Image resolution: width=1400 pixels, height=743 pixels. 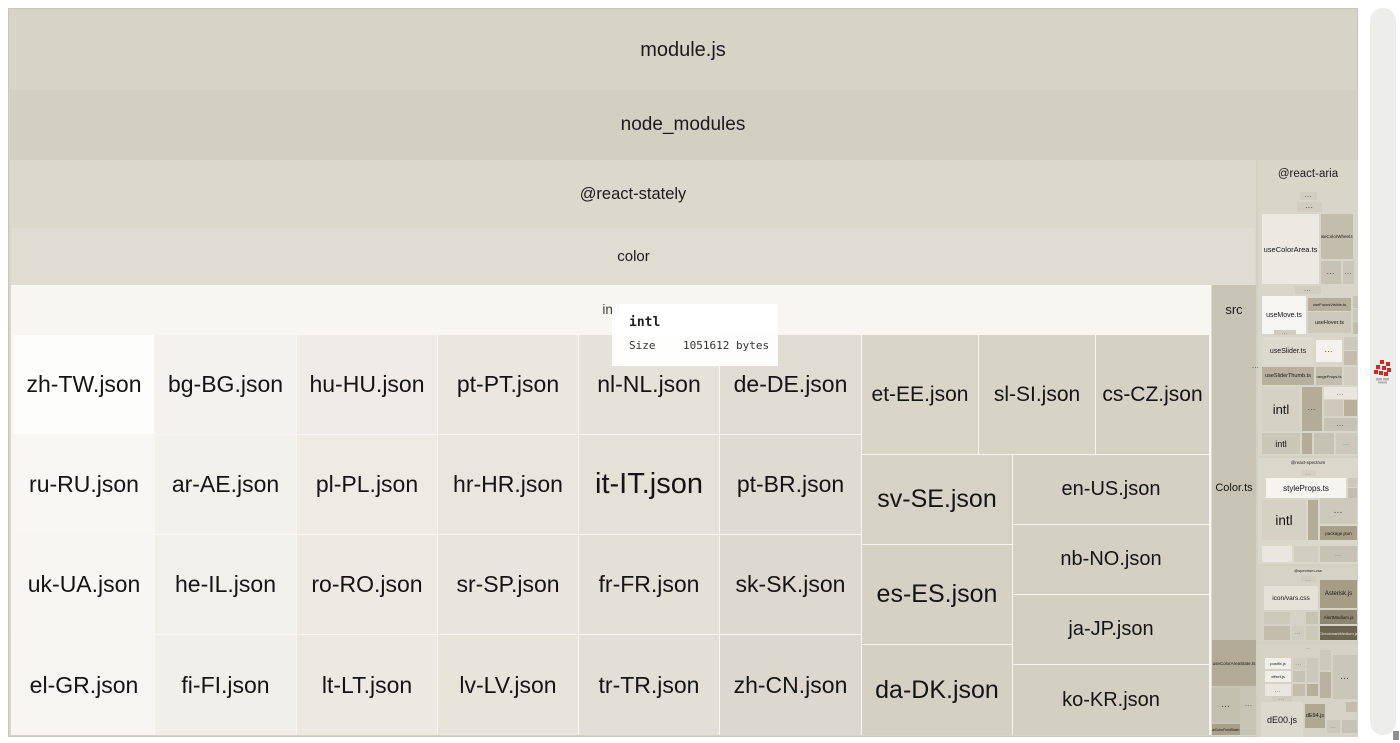 I want to click on cell-color-ts: Color.ts, so click(x=1234, y=487).